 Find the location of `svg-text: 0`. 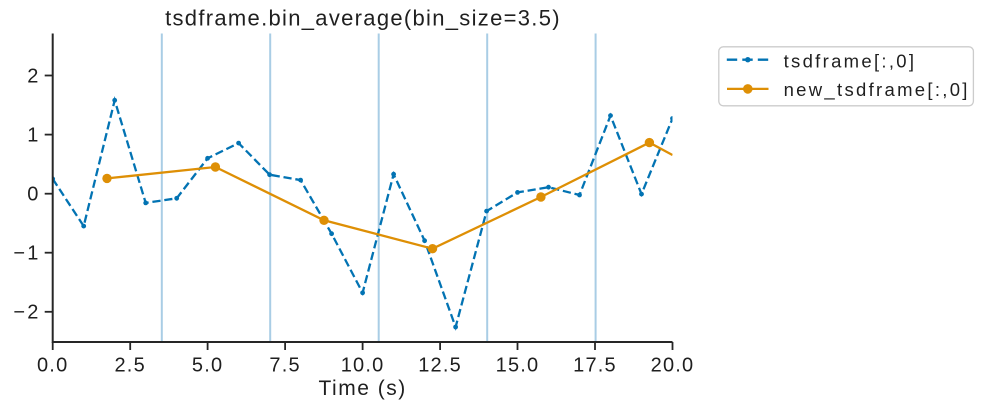

svg-text: 0 is located at coordinates (33, 195).